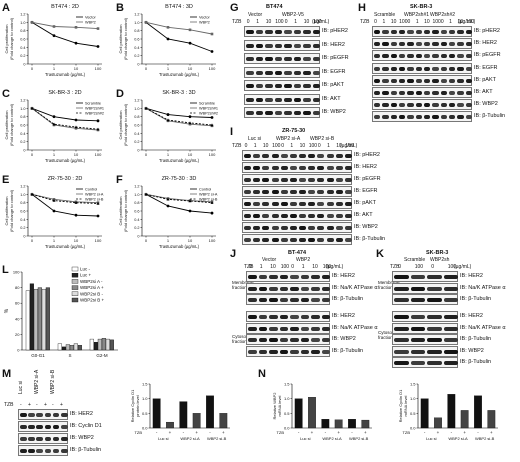 The height and width of the screenshot is (462, 520). Describe the element at coordinates (367, 179) in the screenshot. I see `blot-row-label: IB: pEGFR` at that location.